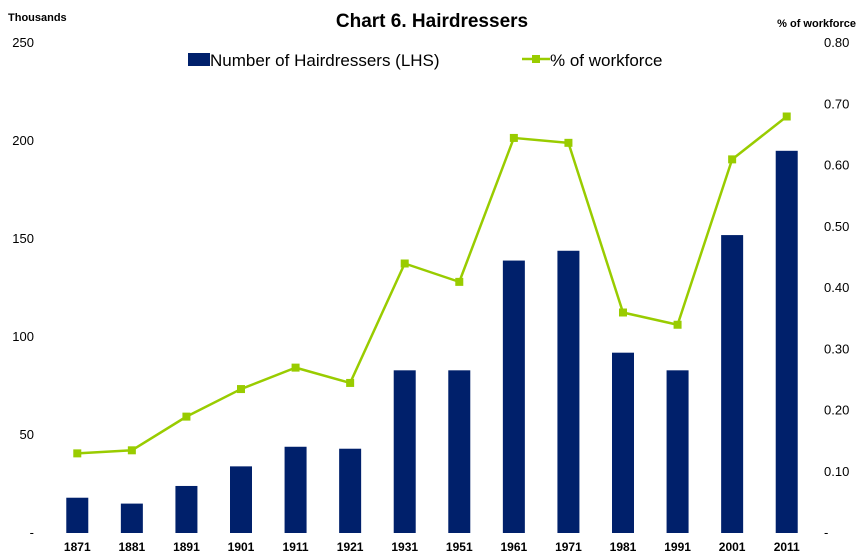 The height and width of the screenshot is (556, 863). What do you see at coordinates (23, 140) in the screenshot?
I see `y-left-tick-label: 200` at bounding box center [23, 140].